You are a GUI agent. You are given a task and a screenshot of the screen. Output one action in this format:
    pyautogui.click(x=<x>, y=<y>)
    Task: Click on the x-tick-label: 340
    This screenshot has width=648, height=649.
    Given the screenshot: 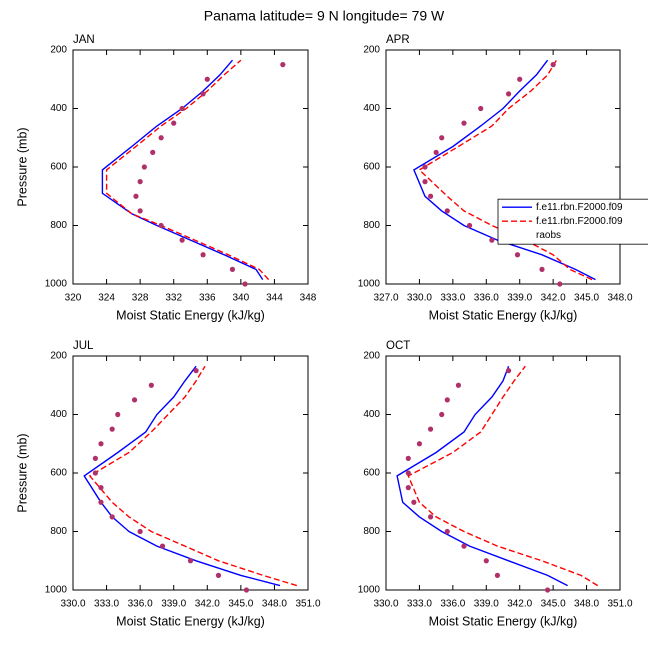 What is the action you would take?
    pyautogui.click(x=241, y=298)
    